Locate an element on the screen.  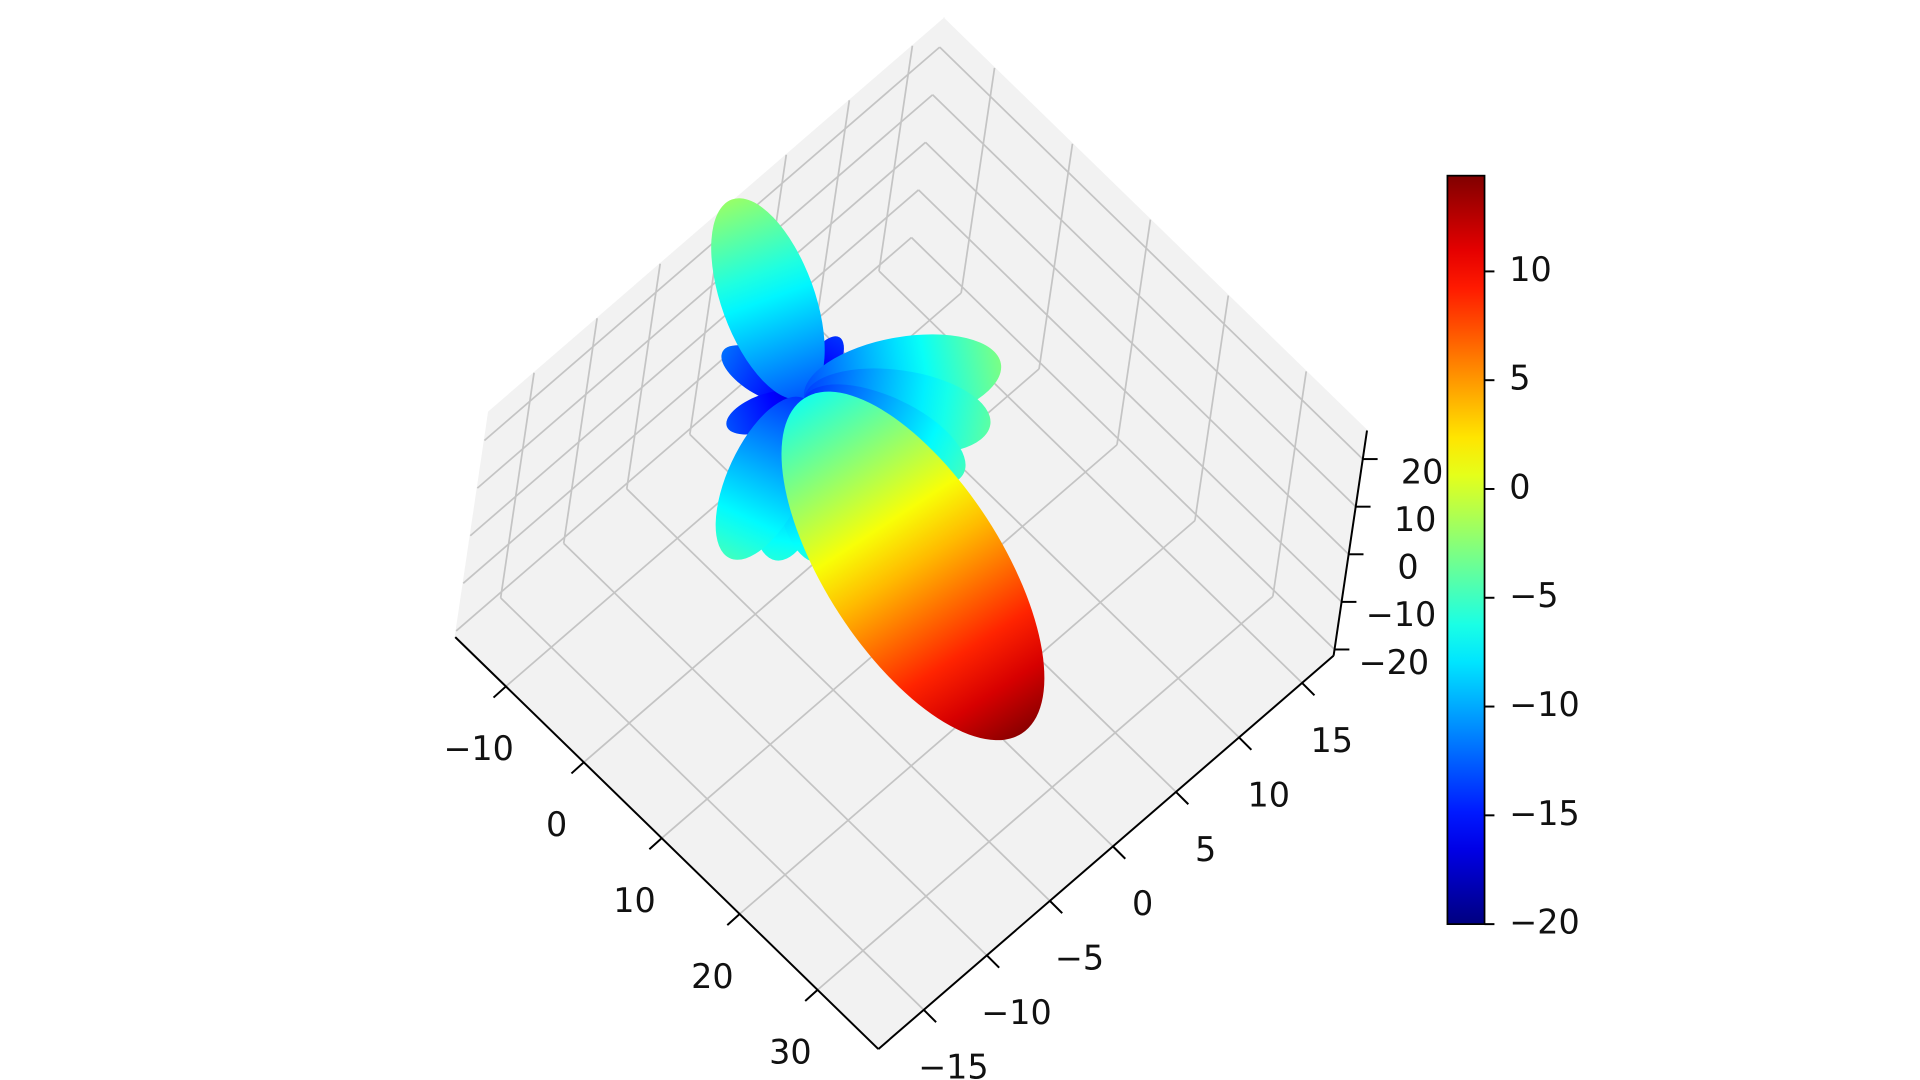
x-tick-label: 0 is located at coordinates (556, 824).